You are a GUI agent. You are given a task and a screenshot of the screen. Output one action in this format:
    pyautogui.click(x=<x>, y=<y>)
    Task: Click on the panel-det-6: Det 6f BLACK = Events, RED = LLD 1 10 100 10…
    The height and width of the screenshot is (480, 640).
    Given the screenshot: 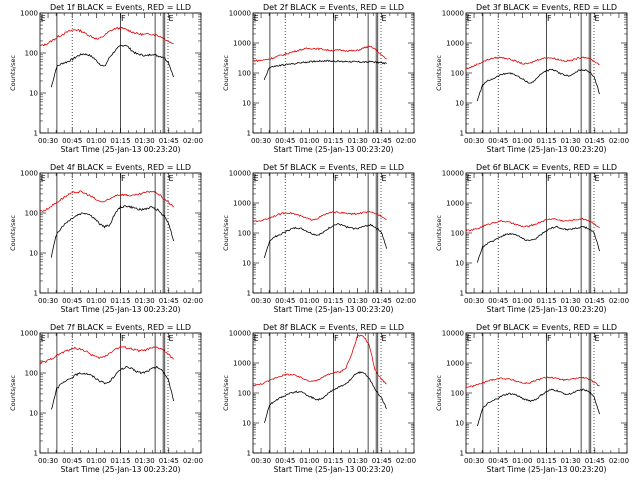 What is the action you would take?
    pyautogui.click(x=532, y=238)
    